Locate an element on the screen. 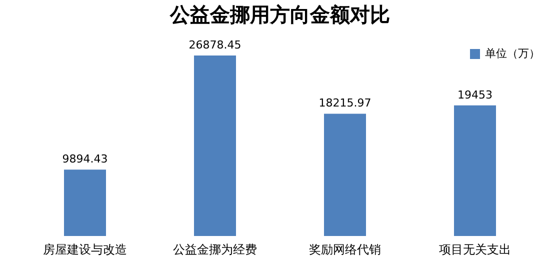 This screenshot has width=550, height=263. data-label: 19453 is located at coordinates (475, 95).